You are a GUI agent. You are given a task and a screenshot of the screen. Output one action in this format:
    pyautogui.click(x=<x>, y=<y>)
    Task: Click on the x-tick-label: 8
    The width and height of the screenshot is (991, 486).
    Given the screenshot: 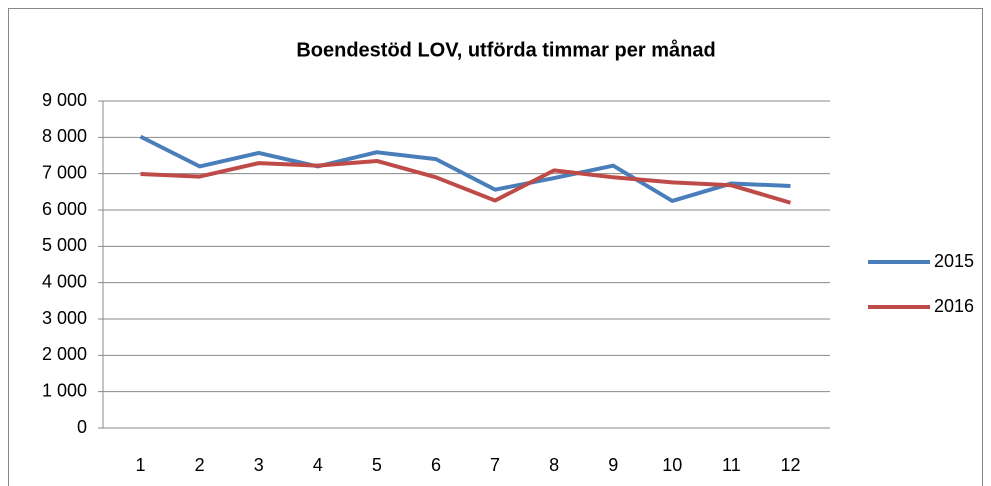 What is the action you would take?
    pyautogui.click(x=554, y=465)
    